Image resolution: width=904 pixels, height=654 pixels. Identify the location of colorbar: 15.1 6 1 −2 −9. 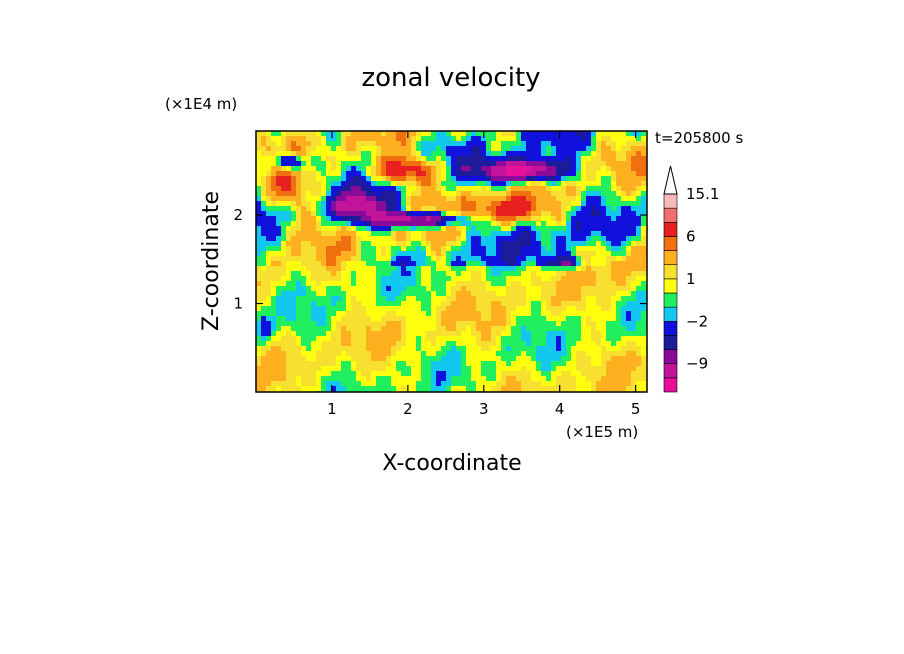
(691, 279).